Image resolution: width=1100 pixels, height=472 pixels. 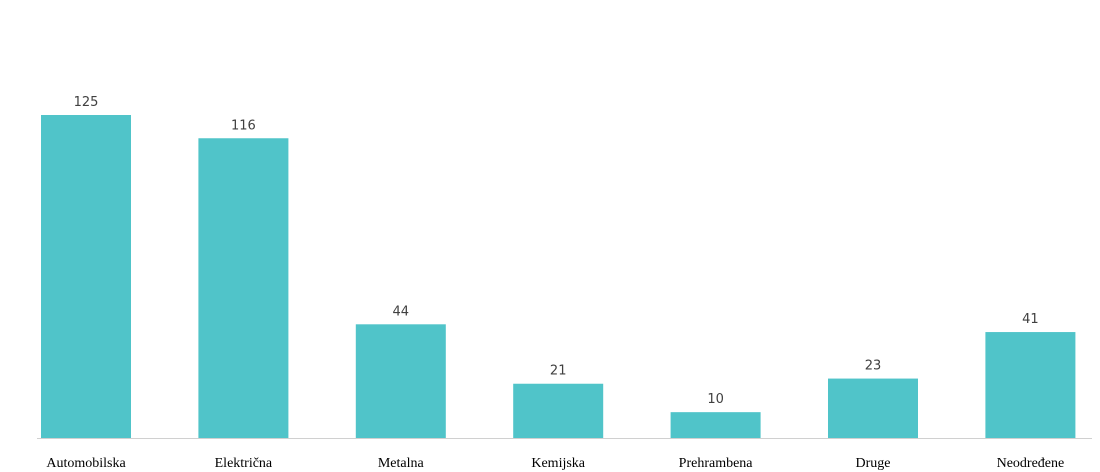 I want to click on data-label: 125, so click(x=86, y=102).